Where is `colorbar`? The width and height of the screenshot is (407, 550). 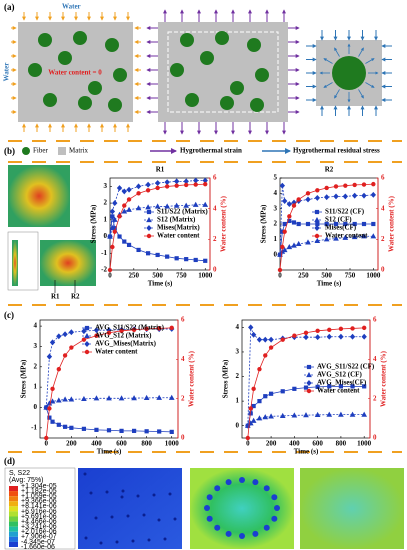
colorbar is located at coordinates (15, 263).